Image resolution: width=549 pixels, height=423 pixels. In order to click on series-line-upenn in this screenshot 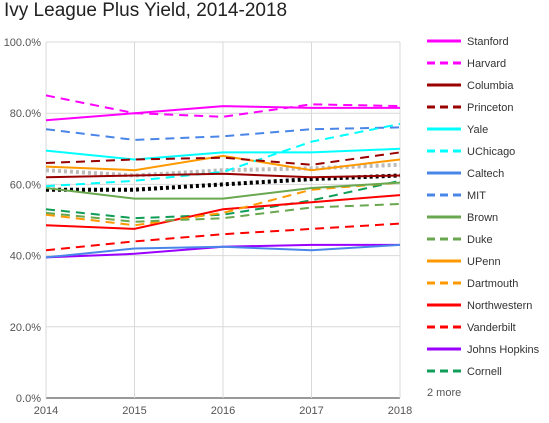, I will do `click(223, 163)`.